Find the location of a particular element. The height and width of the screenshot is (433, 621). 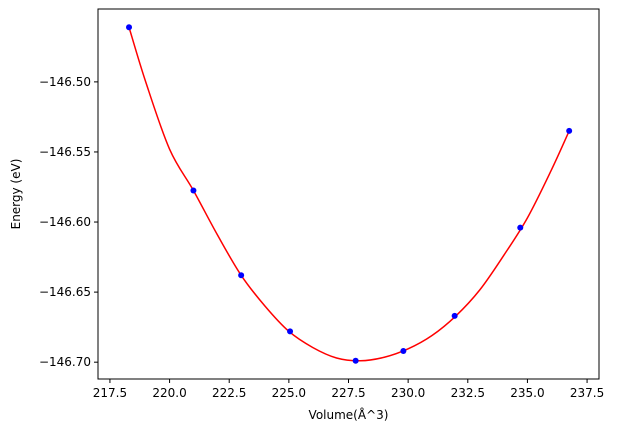

x-tick-label: 230.0 is located at coordinates (408, 393).